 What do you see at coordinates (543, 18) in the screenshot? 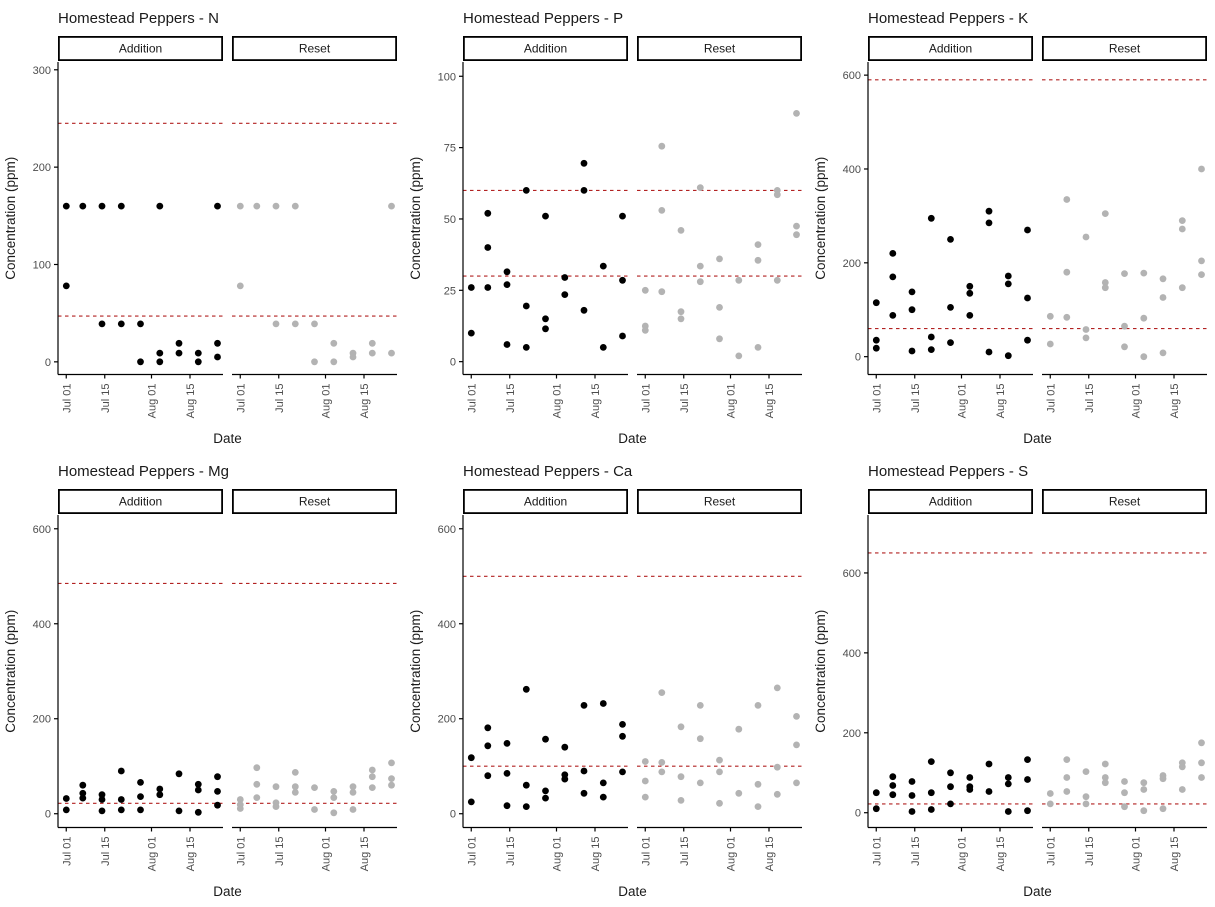
I see `chart-title: Homestead Peppers - P` at bounding box center [543, 18].